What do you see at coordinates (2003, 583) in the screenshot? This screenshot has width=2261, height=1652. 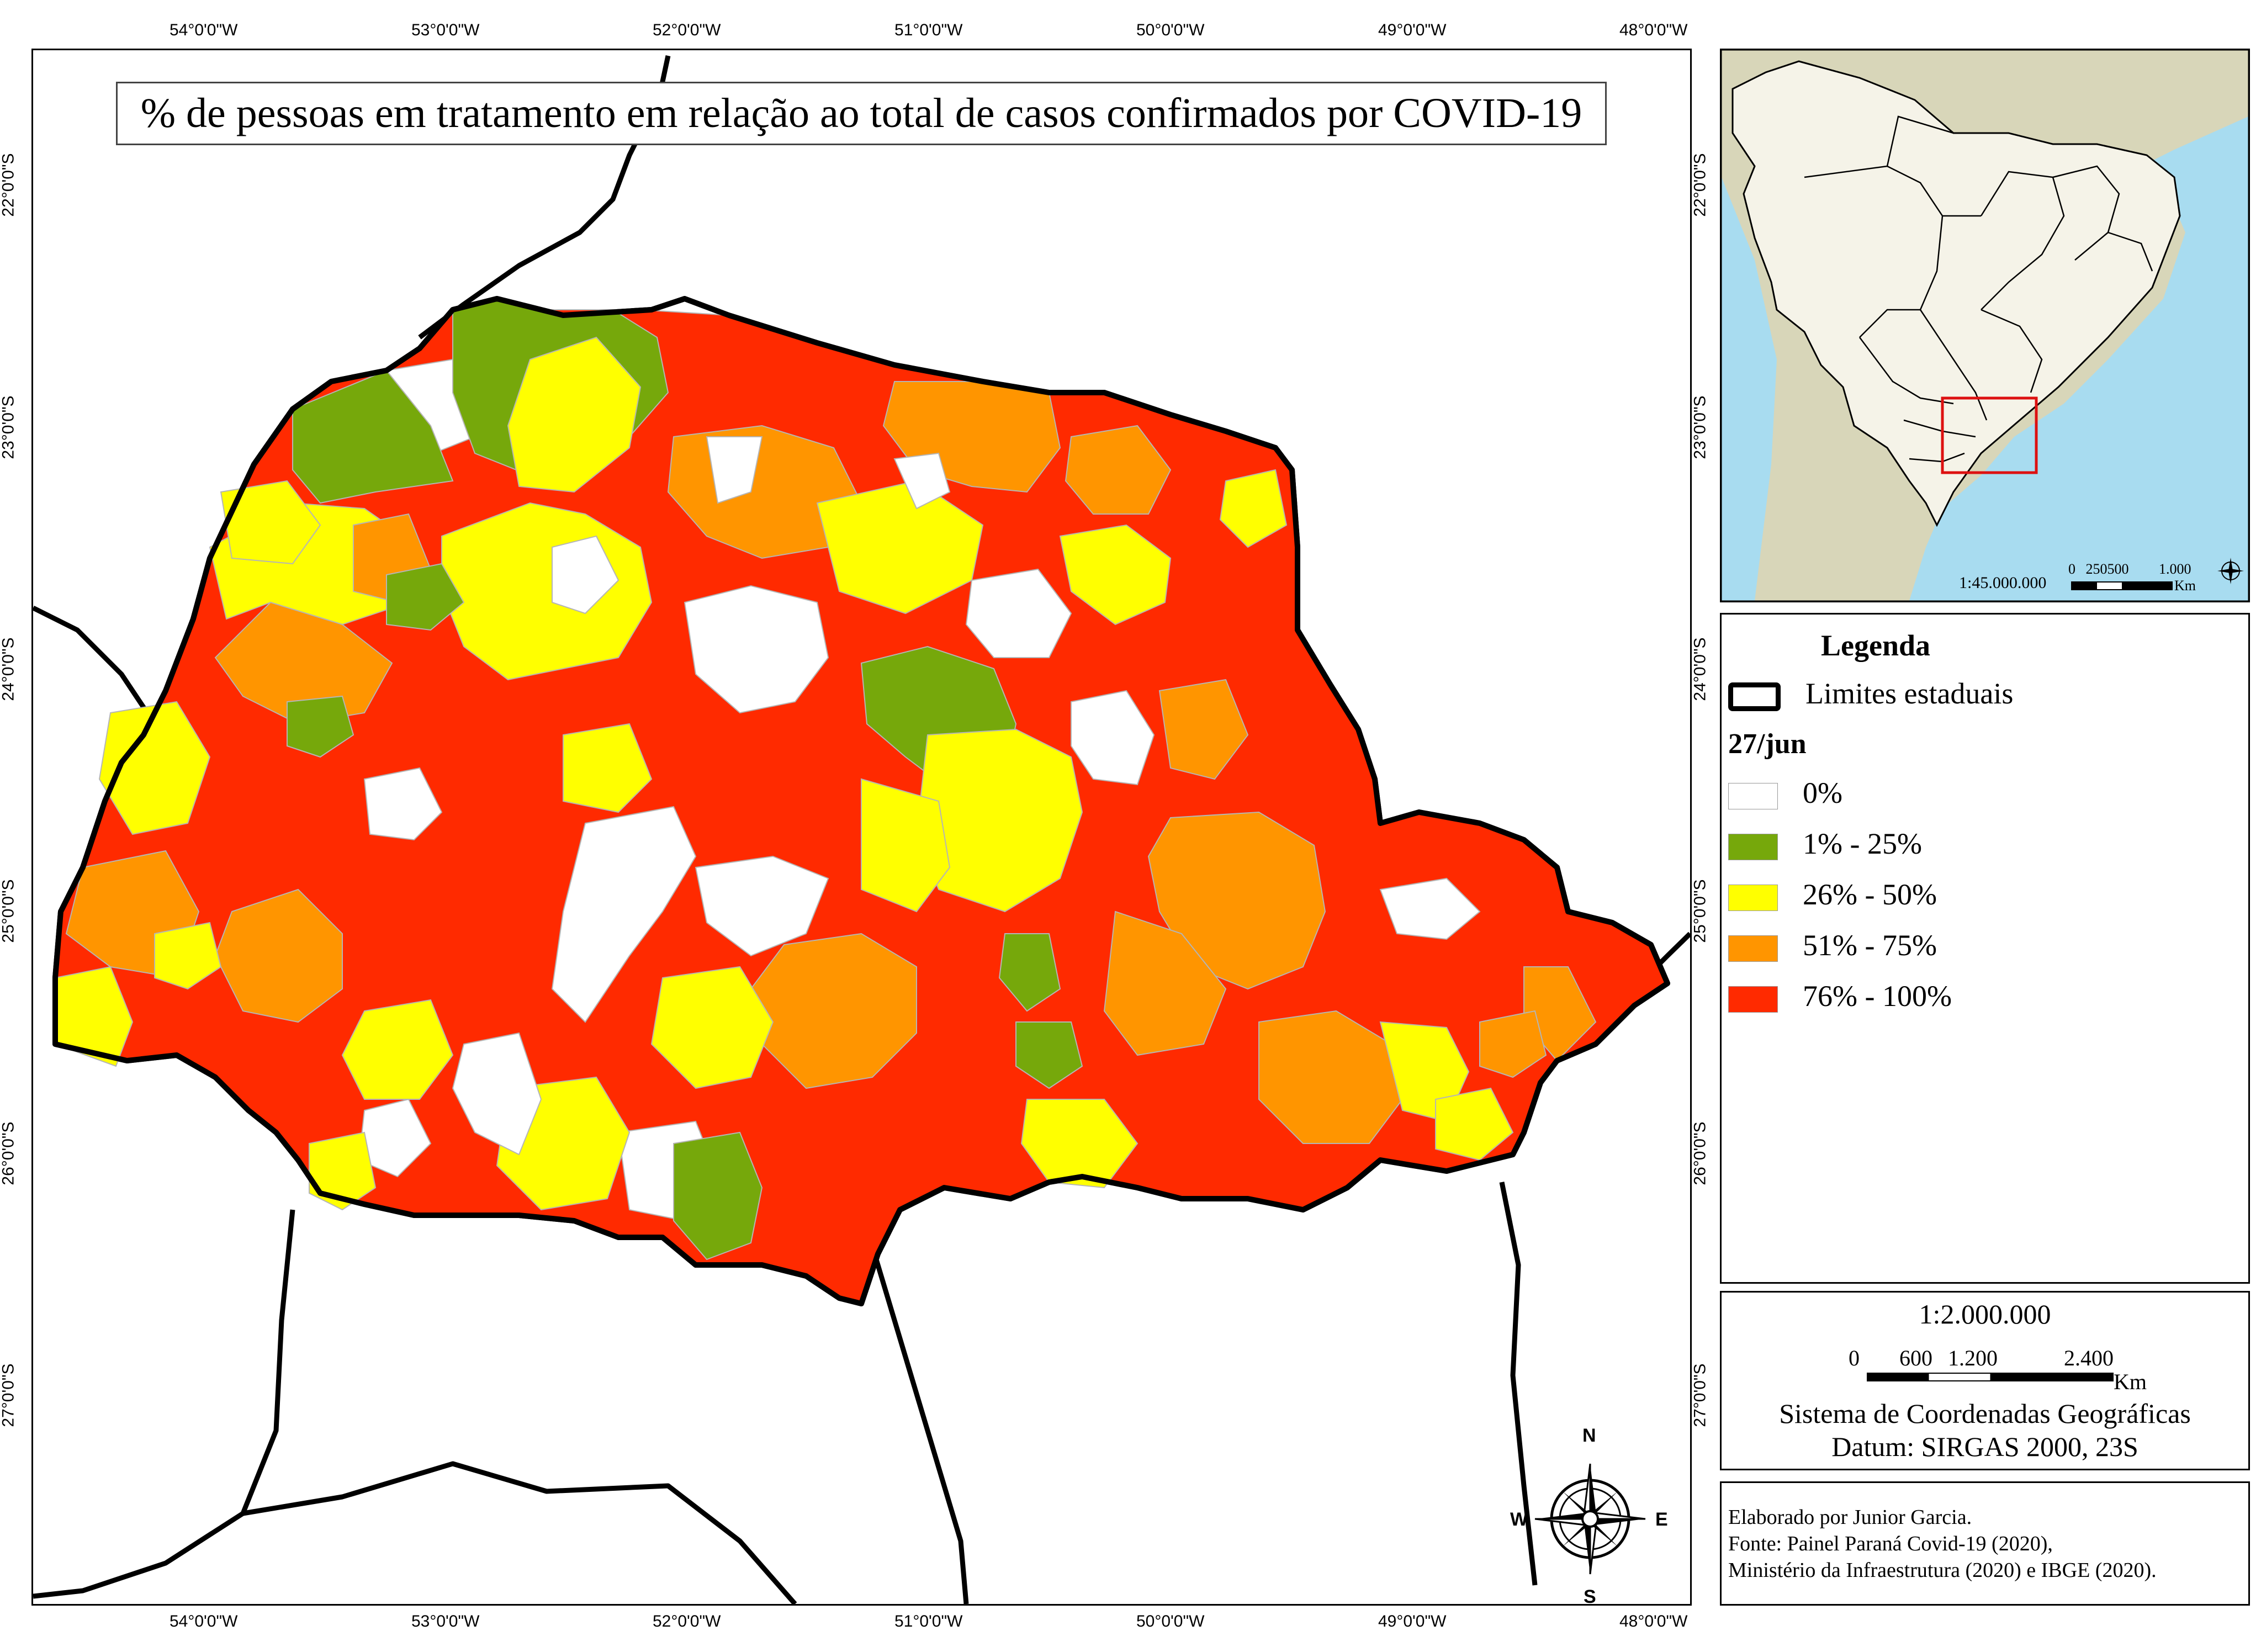 I see `inset-scale-ratio: 1:45.000.000` at bounding box center [2003, 583].